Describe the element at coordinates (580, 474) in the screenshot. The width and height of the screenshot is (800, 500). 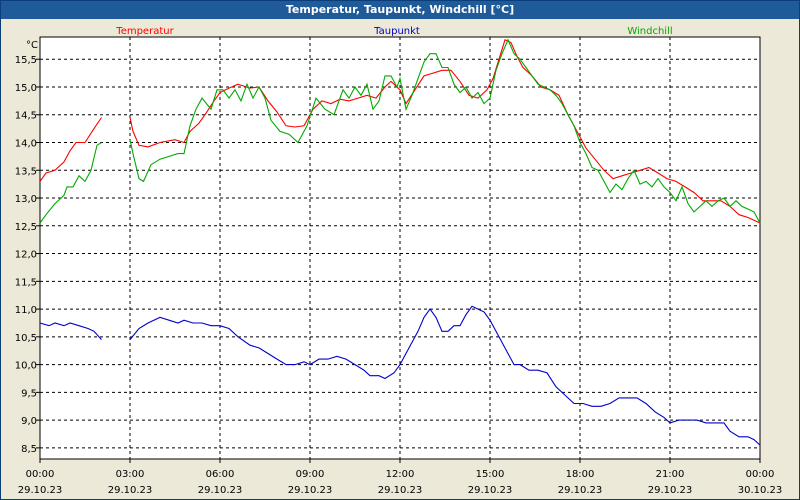
I see `x-tick-time: 18:00` at that location.